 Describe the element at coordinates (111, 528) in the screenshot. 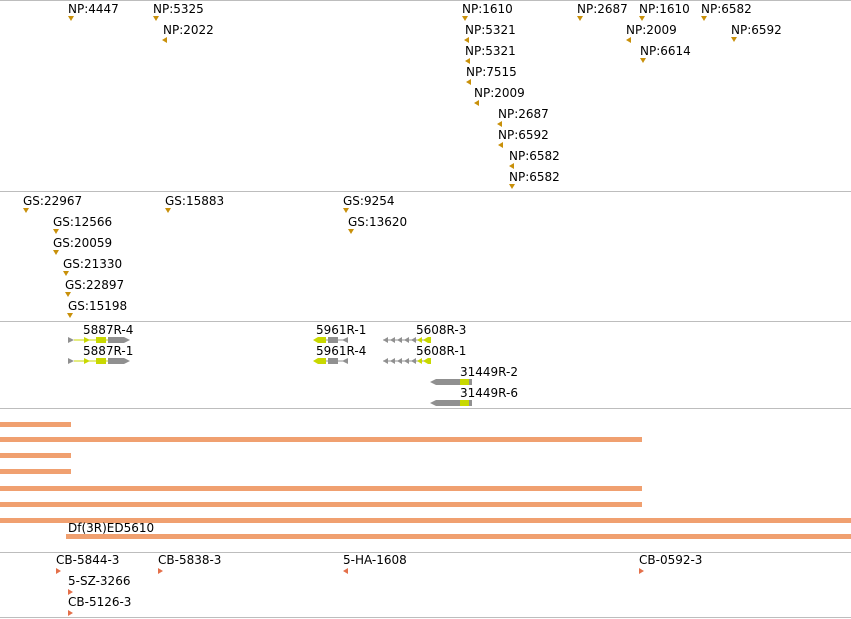

I see `deficiency-label: Df(3R)ED5610` at that location.